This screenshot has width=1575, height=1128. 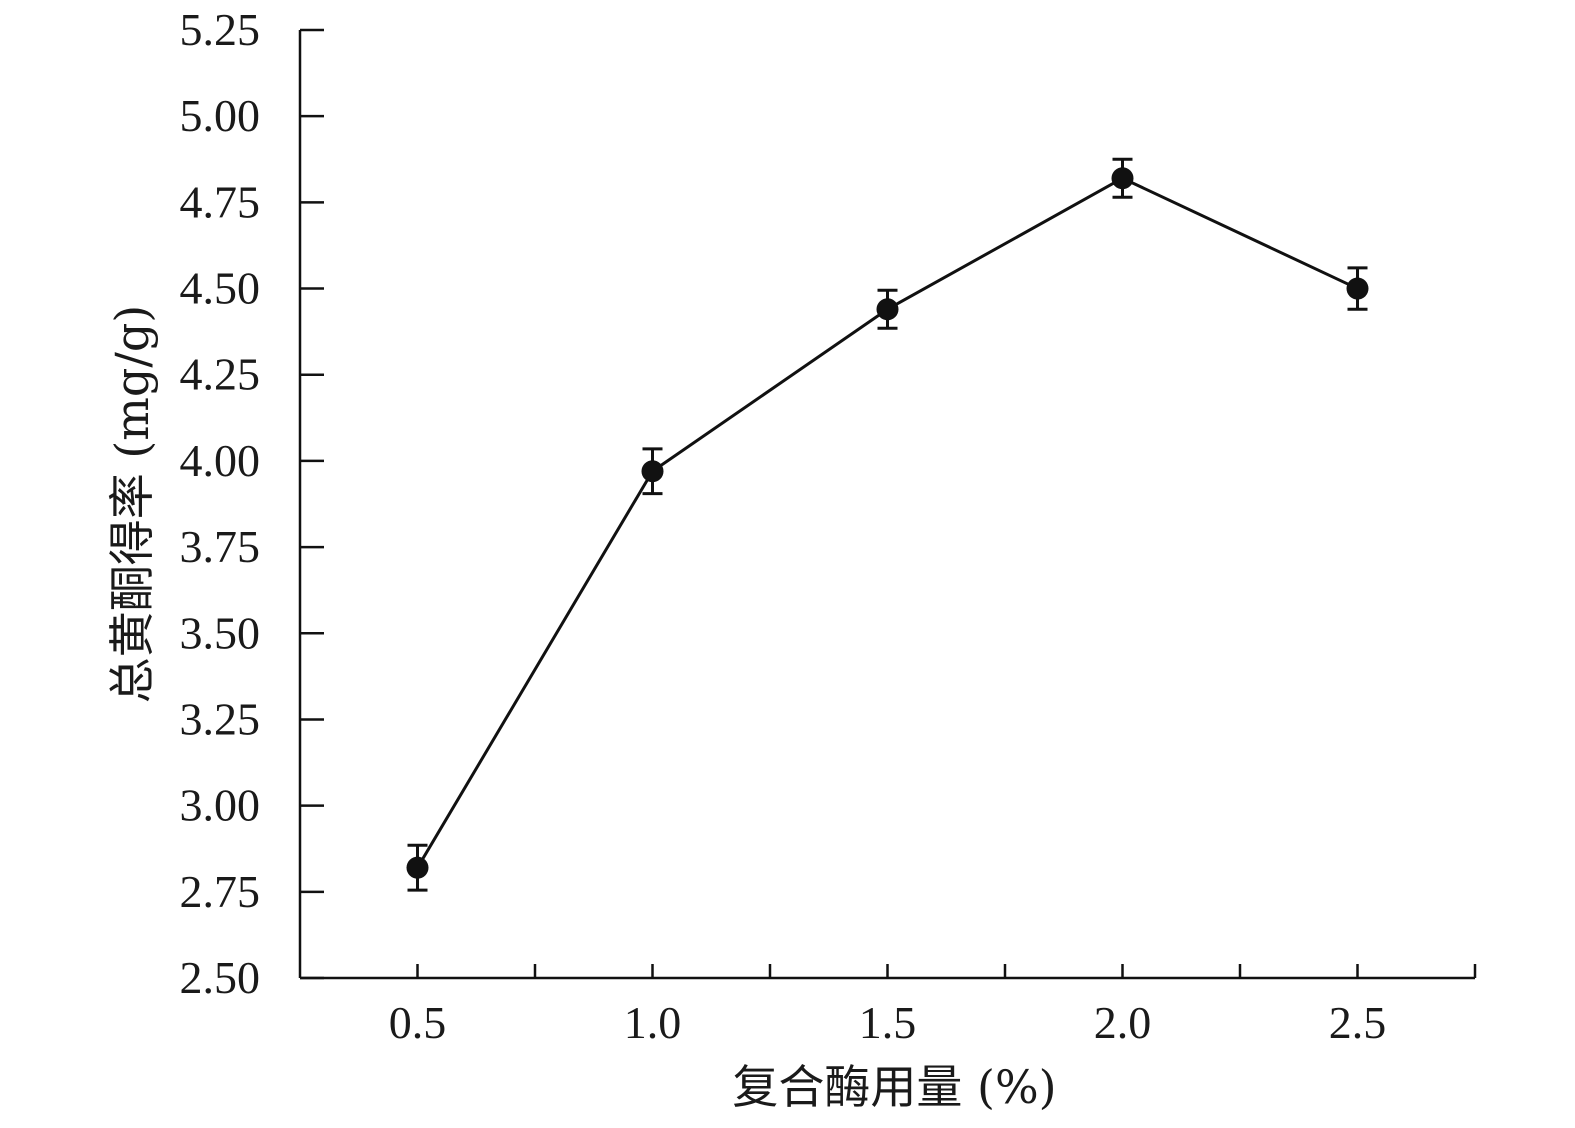 I want to click on y-tick-label: 5.25, so click(x=220, y=29).